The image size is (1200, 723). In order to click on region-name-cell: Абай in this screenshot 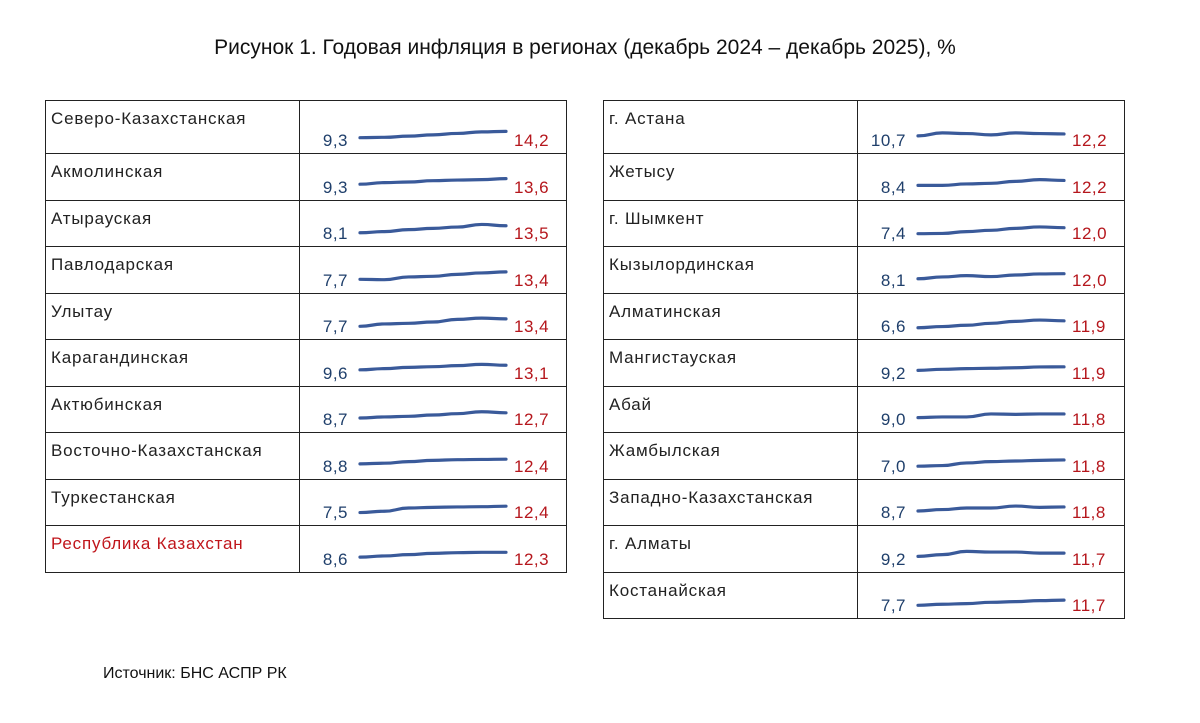, I will do `click(730, 409)`.